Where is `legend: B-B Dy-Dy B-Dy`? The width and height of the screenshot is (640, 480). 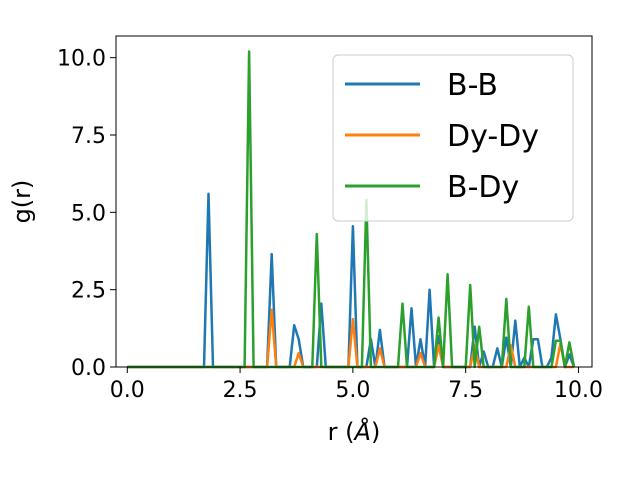 legend: B-B Dy-Dy B-Dy is located at coordinates (453, 138).